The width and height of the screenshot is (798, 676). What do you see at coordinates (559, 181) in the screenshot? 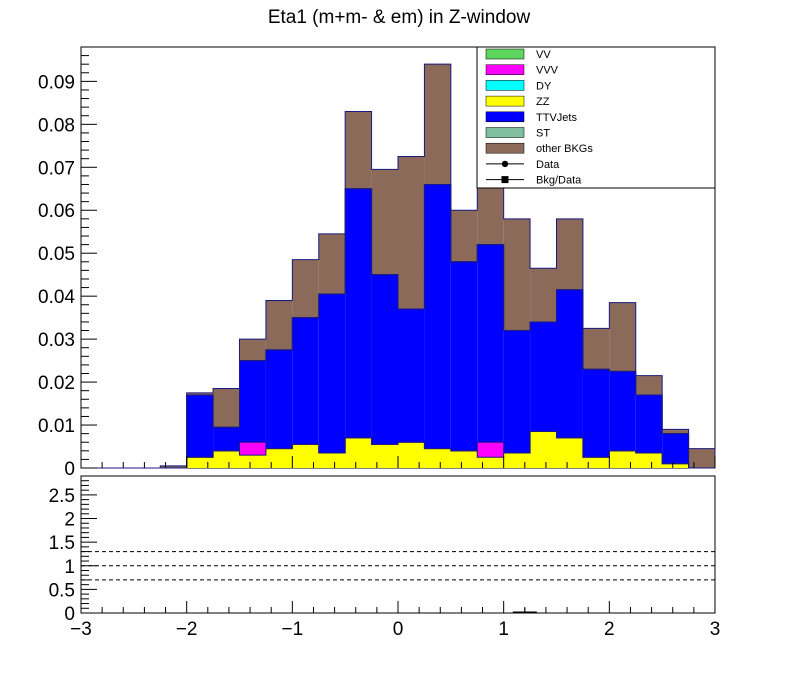
I see `legend-label: Bkg/Data` at bounding box center [559, 181].